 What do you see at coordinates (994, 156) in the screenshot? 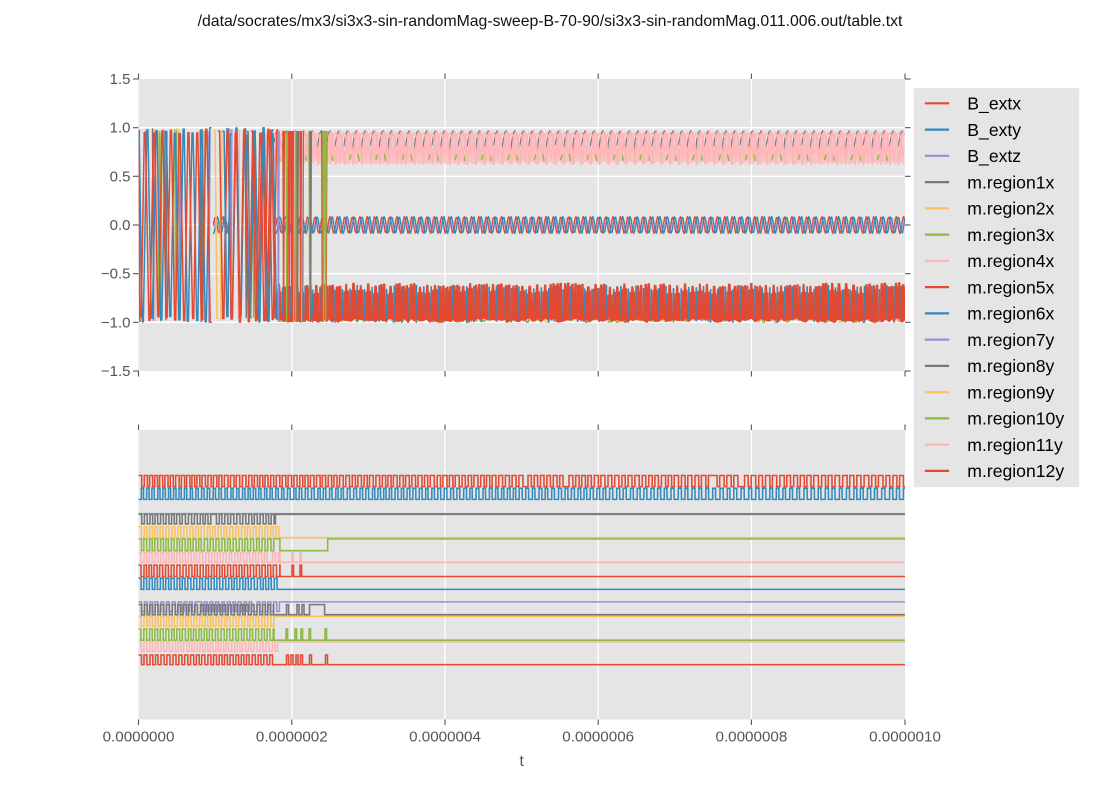
I see `svg-text: B_extz` at bounding box center [994, 156].